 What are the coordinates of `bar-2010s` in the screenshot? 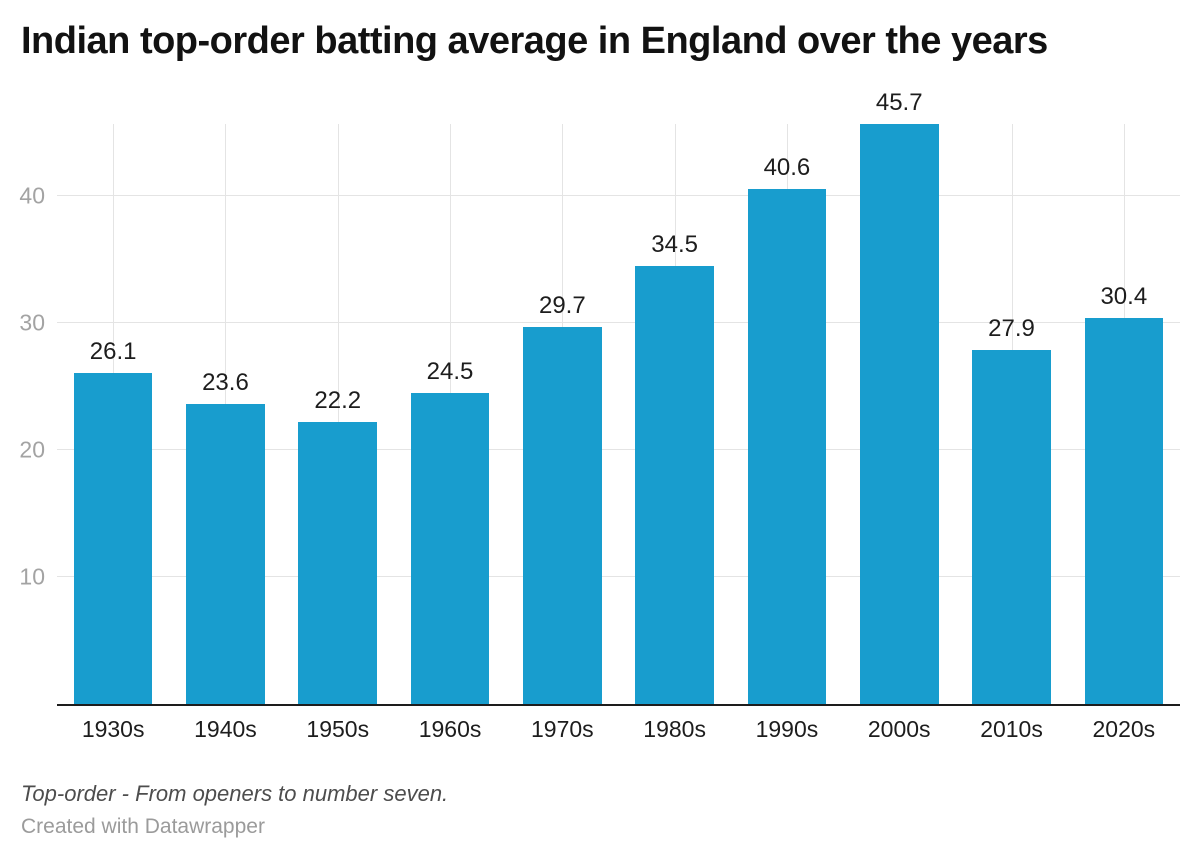 It's located at (1011, 526).